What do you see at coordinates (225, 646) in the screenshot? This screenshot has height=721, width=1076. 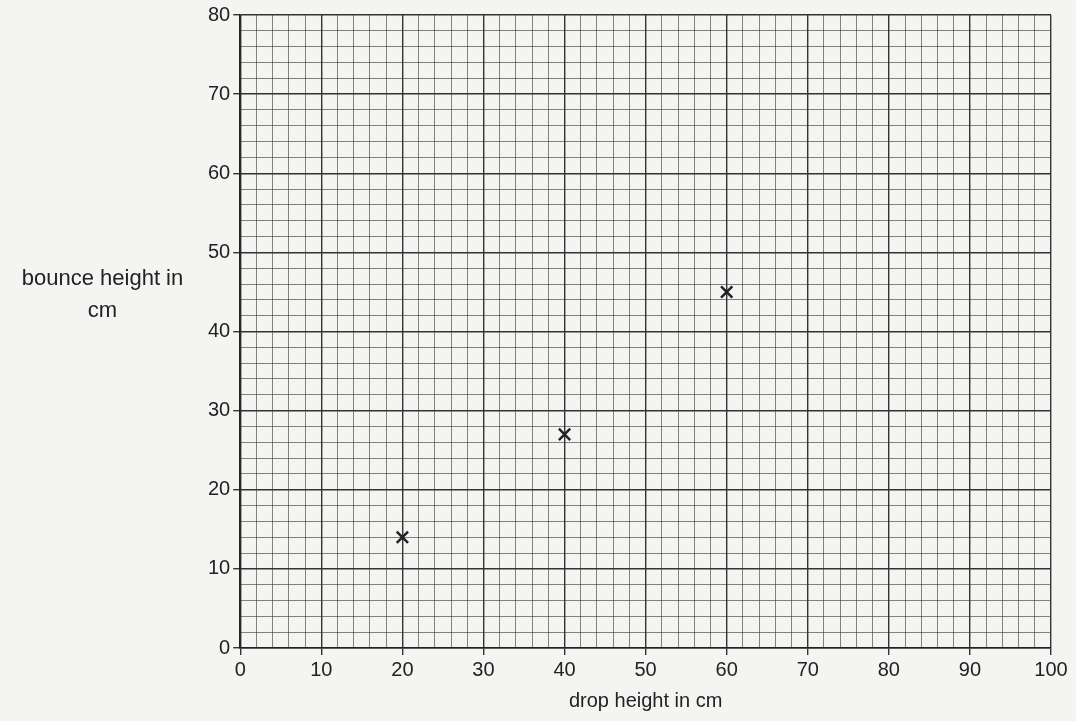 I see `y-tick-label: 0` at bounding box center [225, 646].